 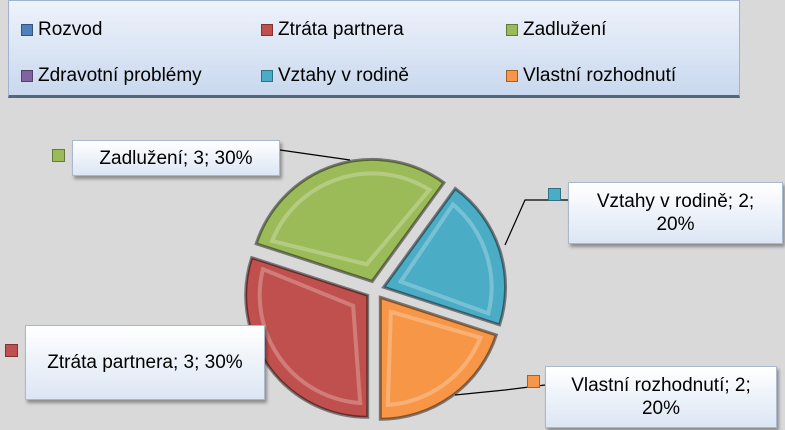 I want to click on legend-item: Rozvod, so click(x=61, y=30).